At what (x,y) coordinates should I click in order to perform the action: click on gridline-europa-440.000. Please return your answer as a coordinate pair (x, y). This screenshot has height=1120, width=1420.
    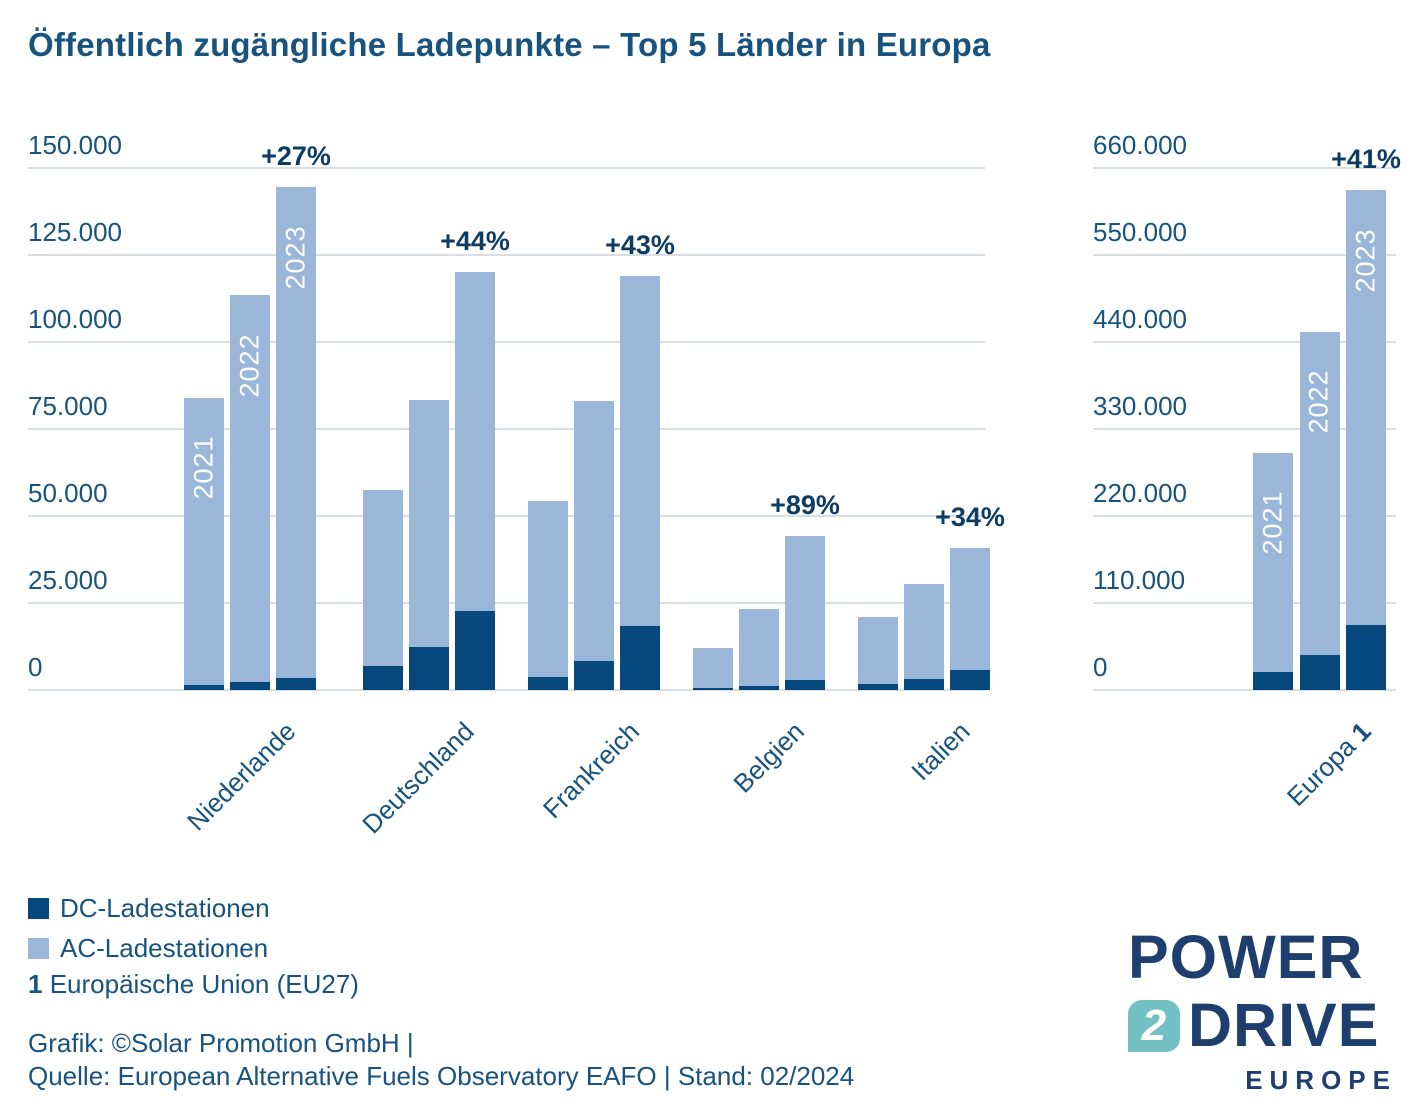
    Looking at the image, I should click on (1244, 342).